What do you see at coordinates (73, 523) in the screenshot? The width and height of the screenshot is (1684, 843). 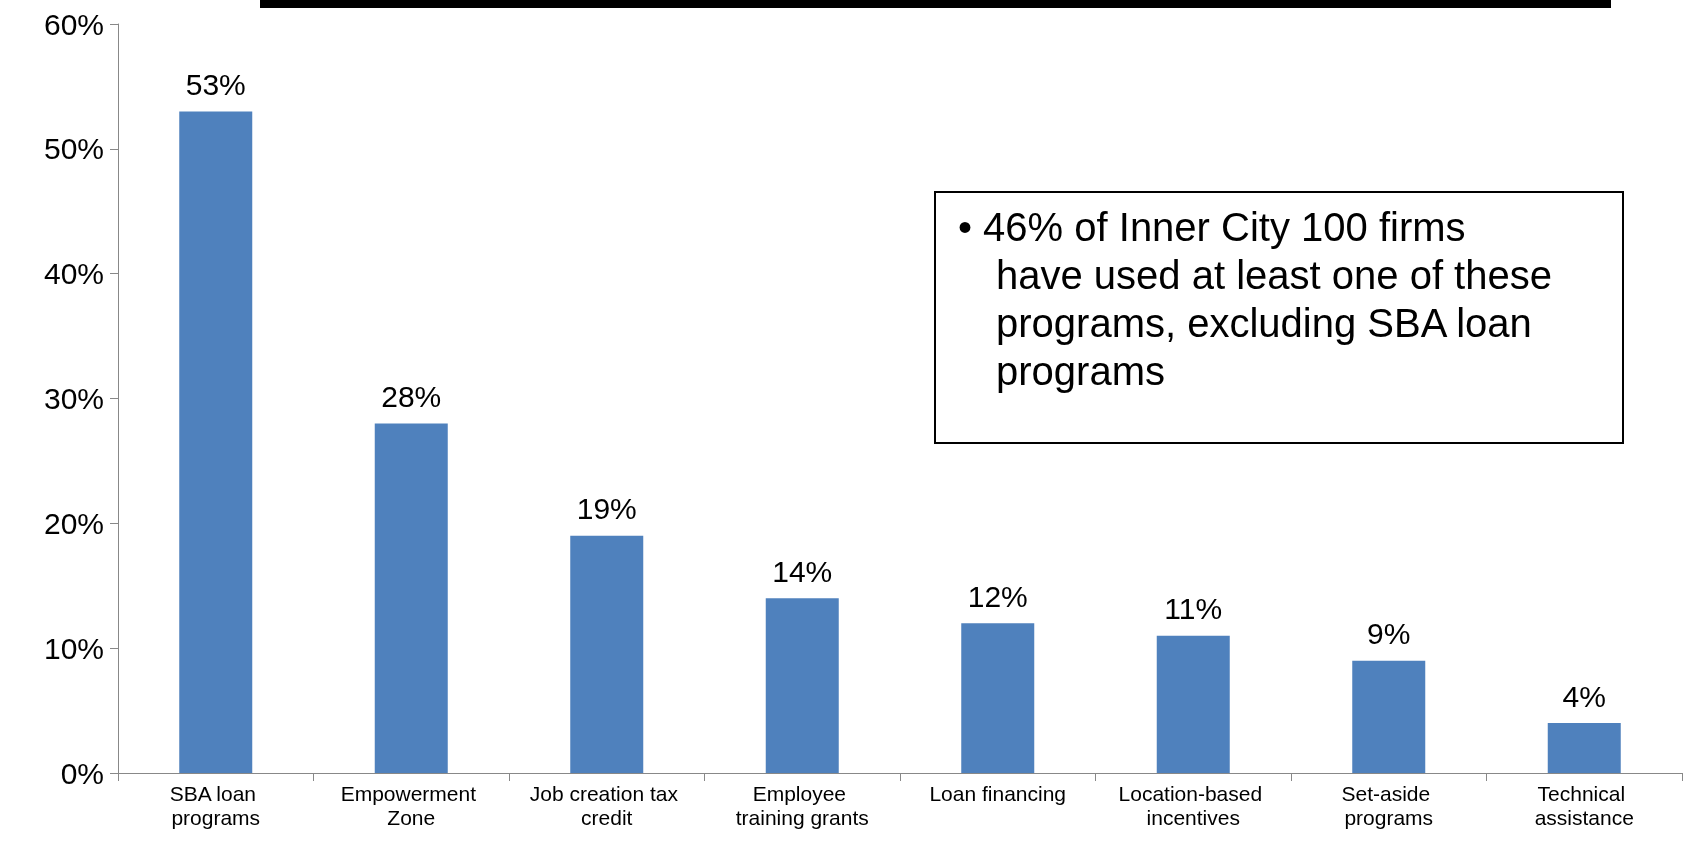 I see `y-tick-label: 20%` at bounding box center [73, 523].